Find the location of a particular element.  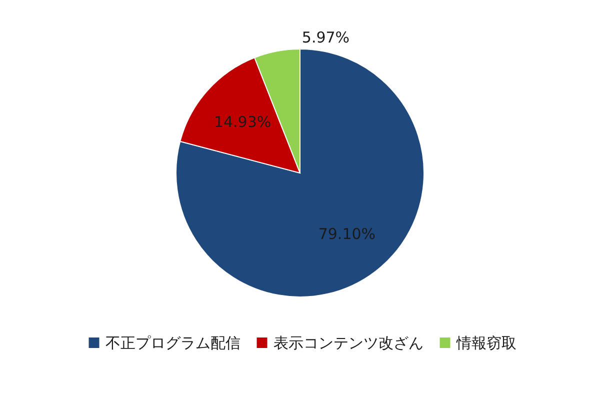

legend-label: 不正プログラム配信 is located at coordinates (173, 343).